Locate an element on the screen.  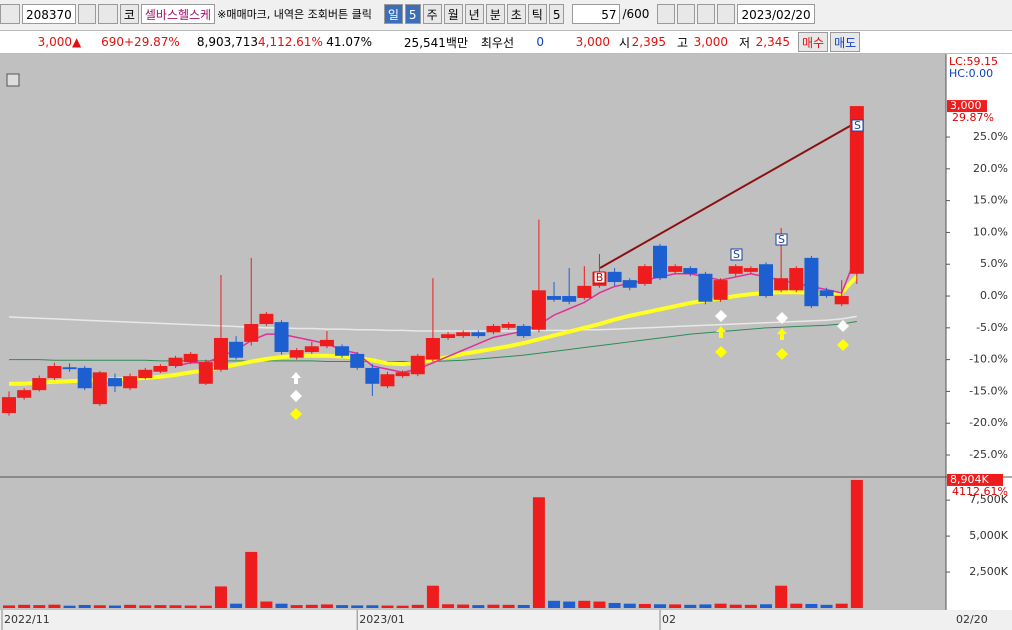
period-button: 틱 is located at coordinates (537, 14).